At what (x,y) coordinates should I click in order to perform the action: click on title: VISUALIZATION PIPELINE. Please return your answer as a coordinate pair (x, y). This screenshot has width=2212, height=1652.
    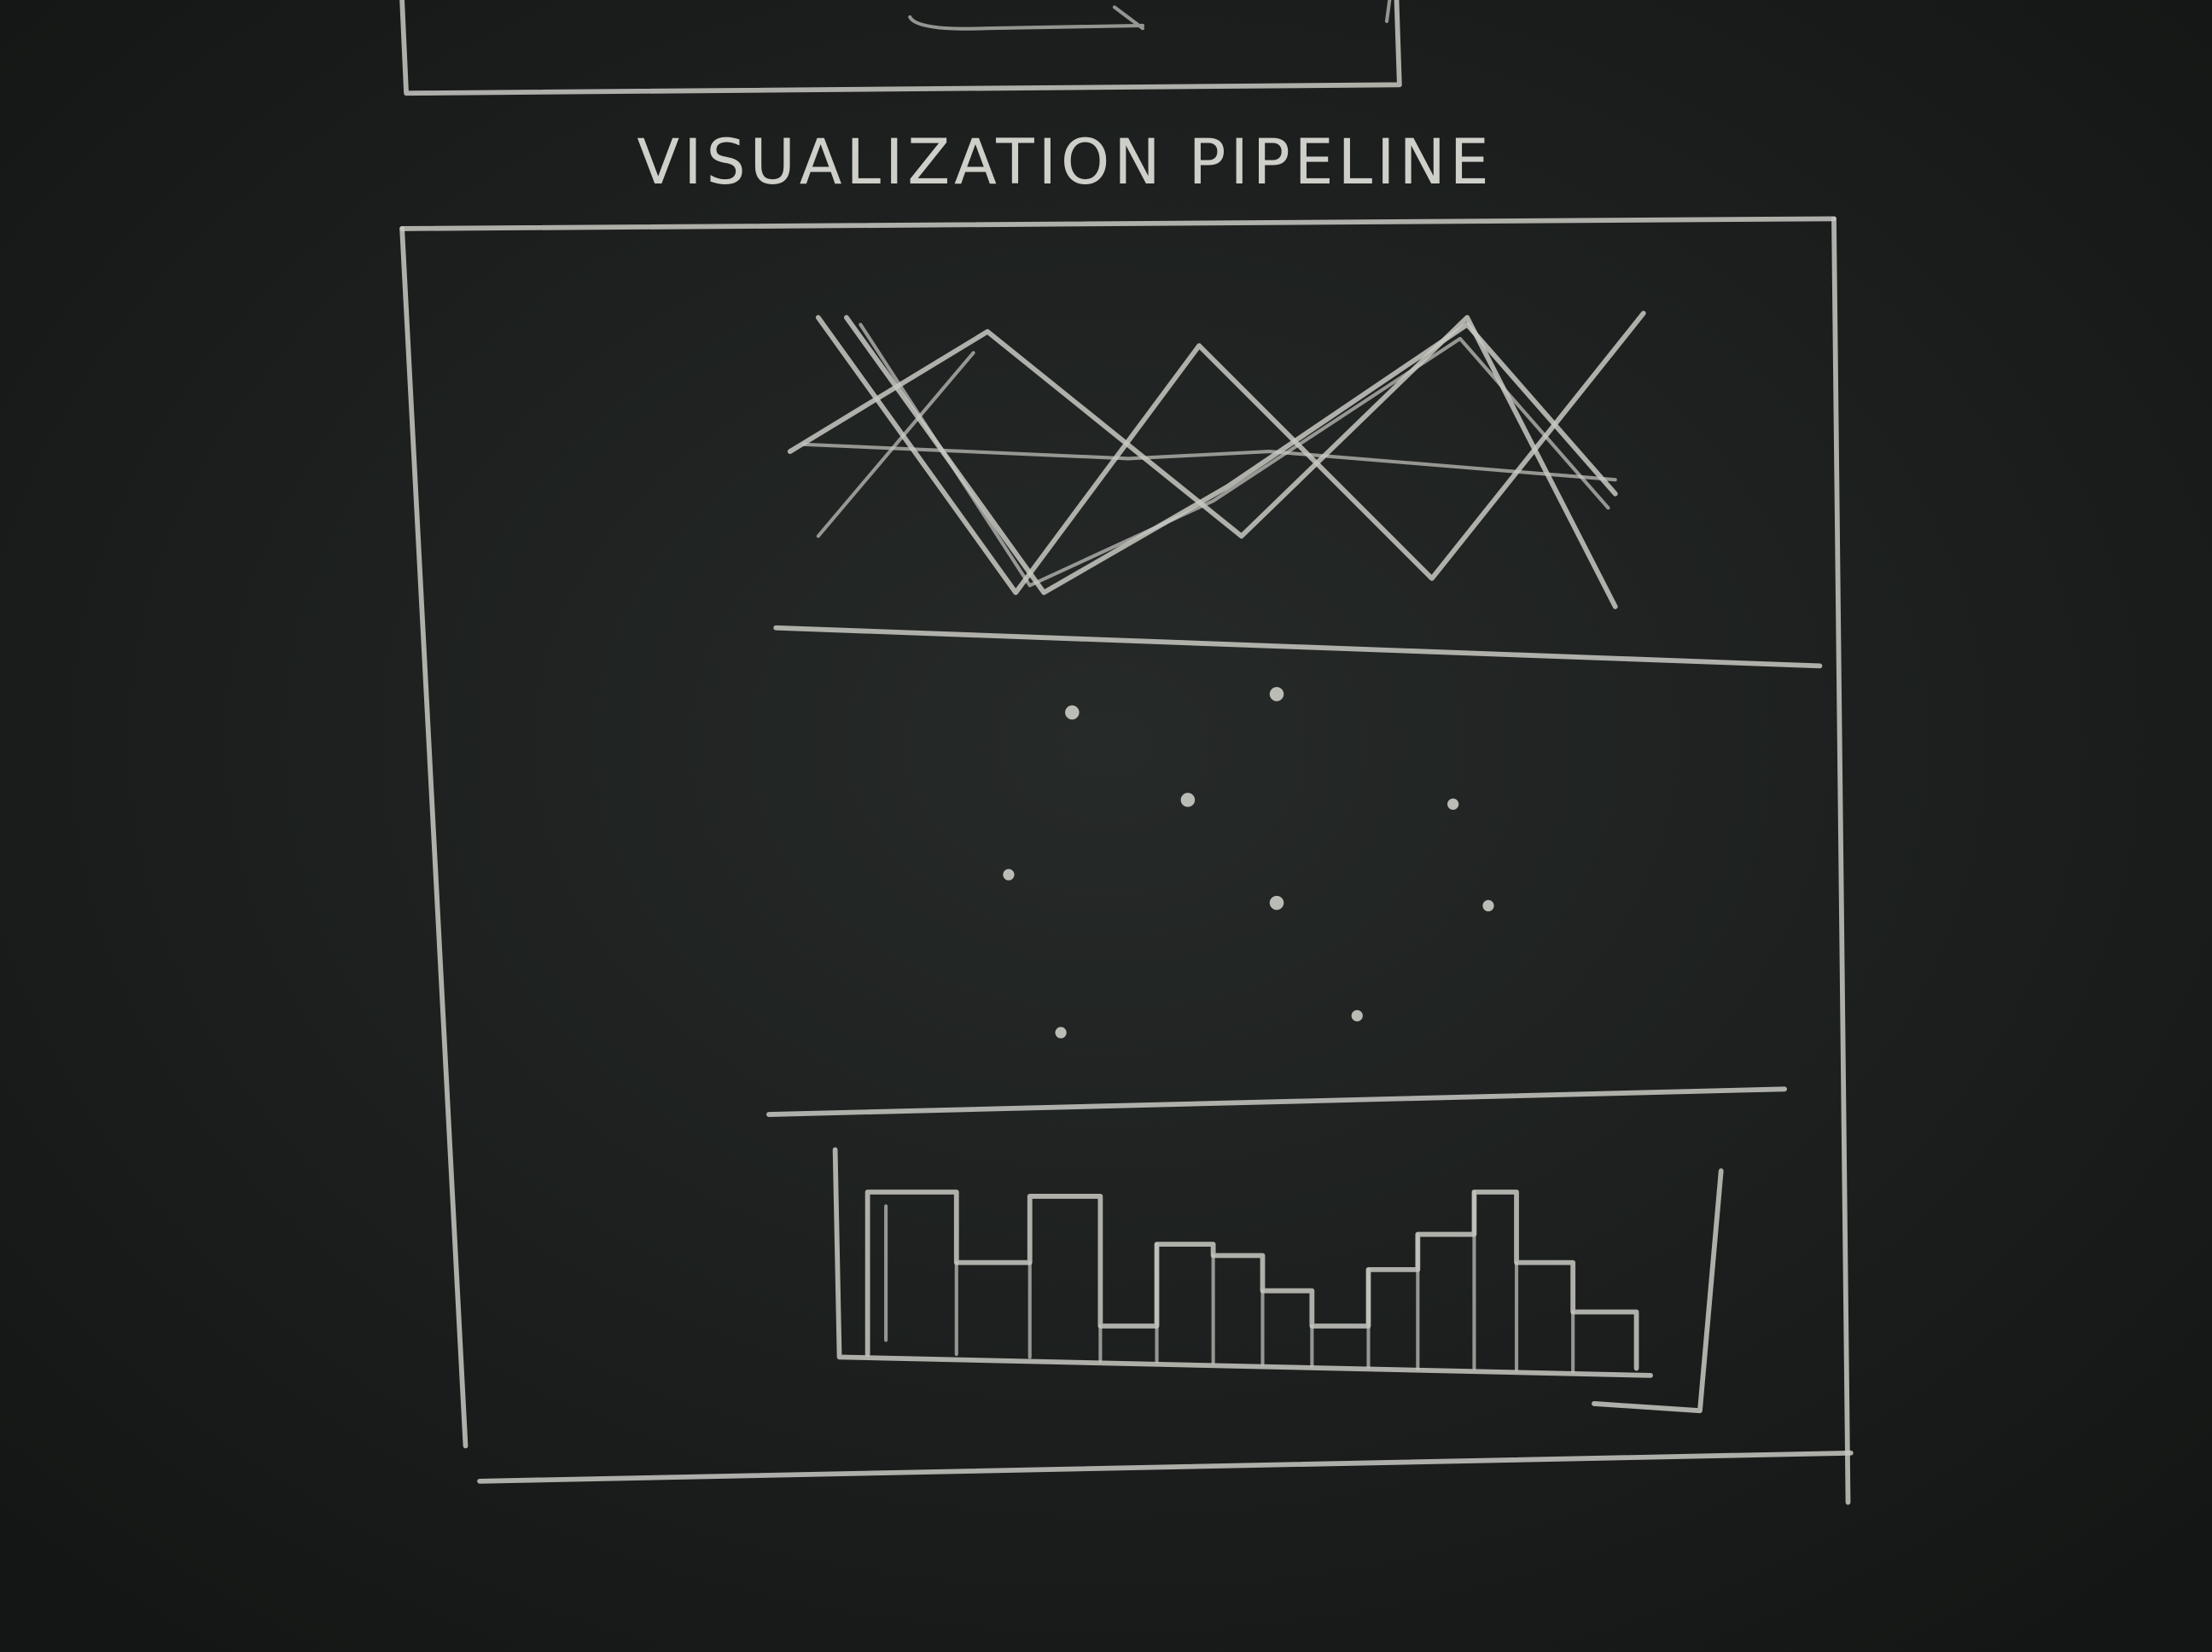
    Looking at the image, I should click on (1065, 162).